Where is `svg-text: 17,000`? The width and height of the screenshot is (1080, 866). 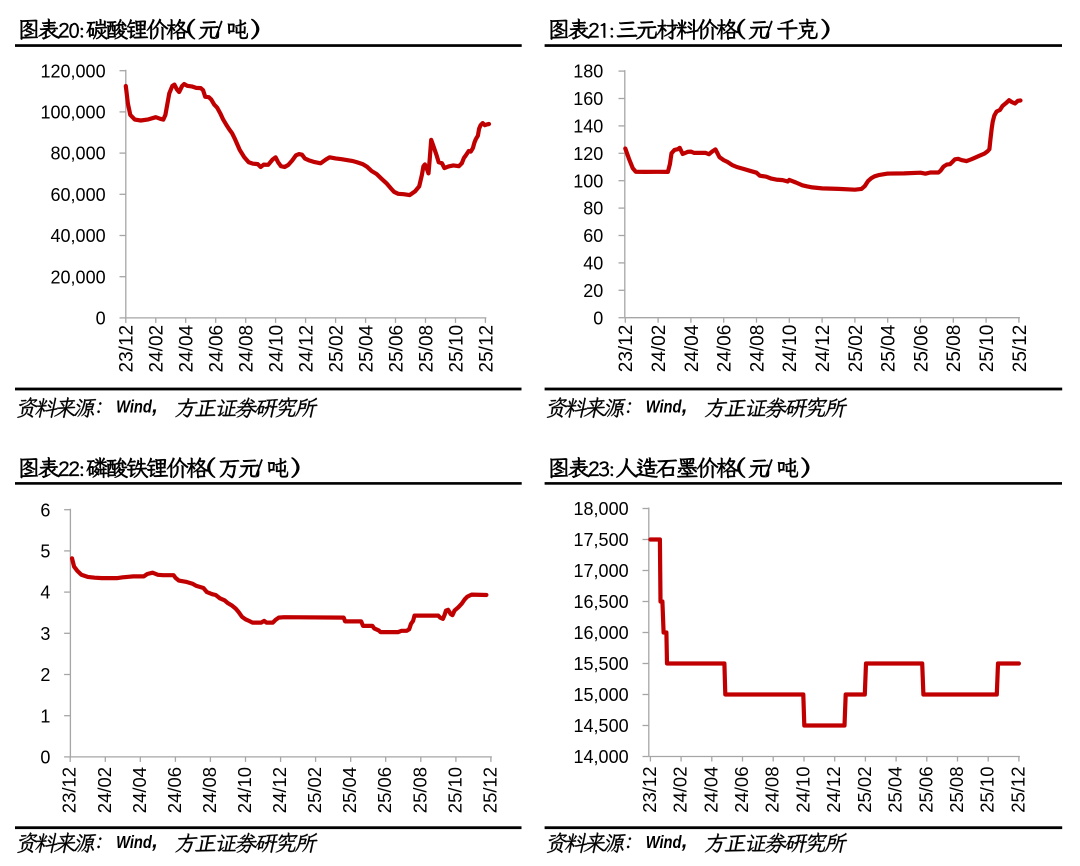 svg-text: 17,000 is located at coordinates (601, 571).